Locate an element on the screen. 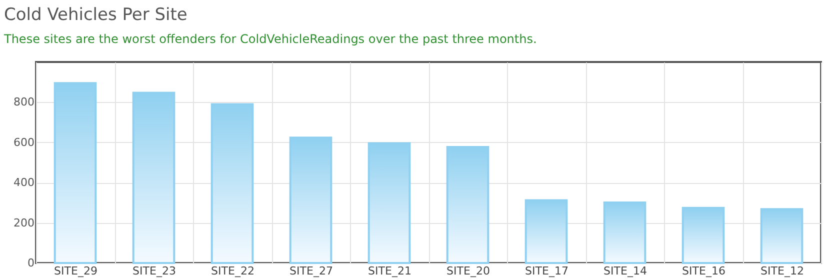  x-tick-label: SITE_17 is located at coordinates (546, 271).